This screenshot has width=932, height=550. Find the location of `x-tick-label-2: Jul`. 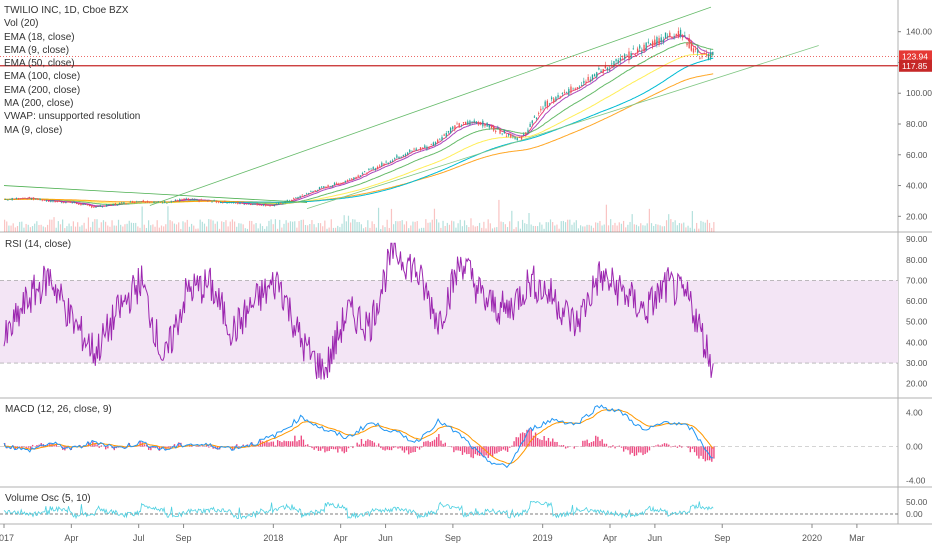

x-tick-label-2: Jul is located at coordinates (139, 538).